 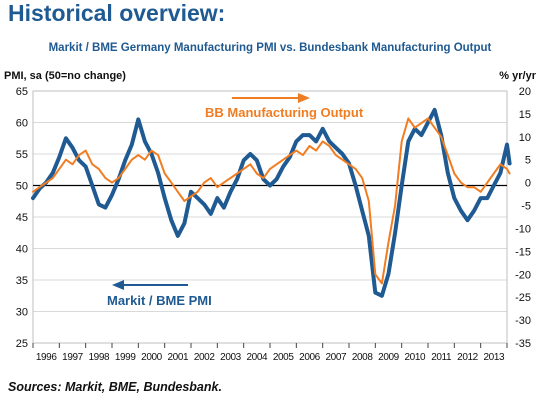 What do you see at coordinates (159, 300) in the screenshot?
I see `annotation-pmi: Markit / BME PMI` at bounding box center [159, 300].